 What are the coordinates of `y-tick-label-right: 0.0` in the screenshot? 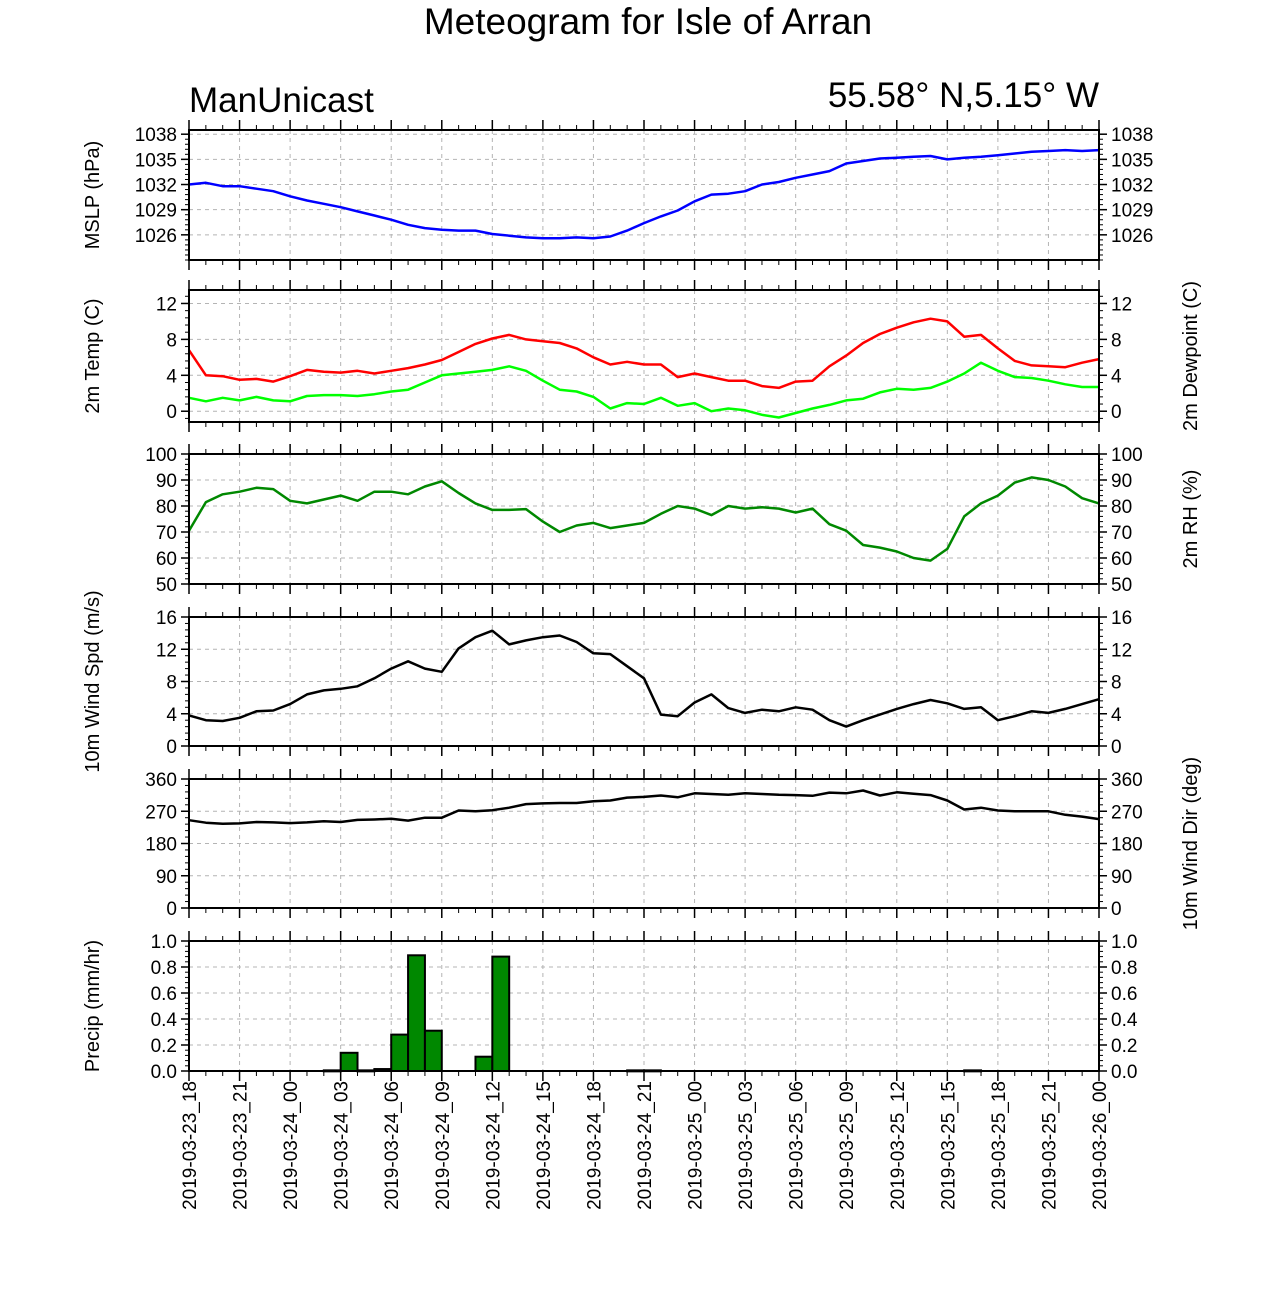 It's located at (1124, 1072).